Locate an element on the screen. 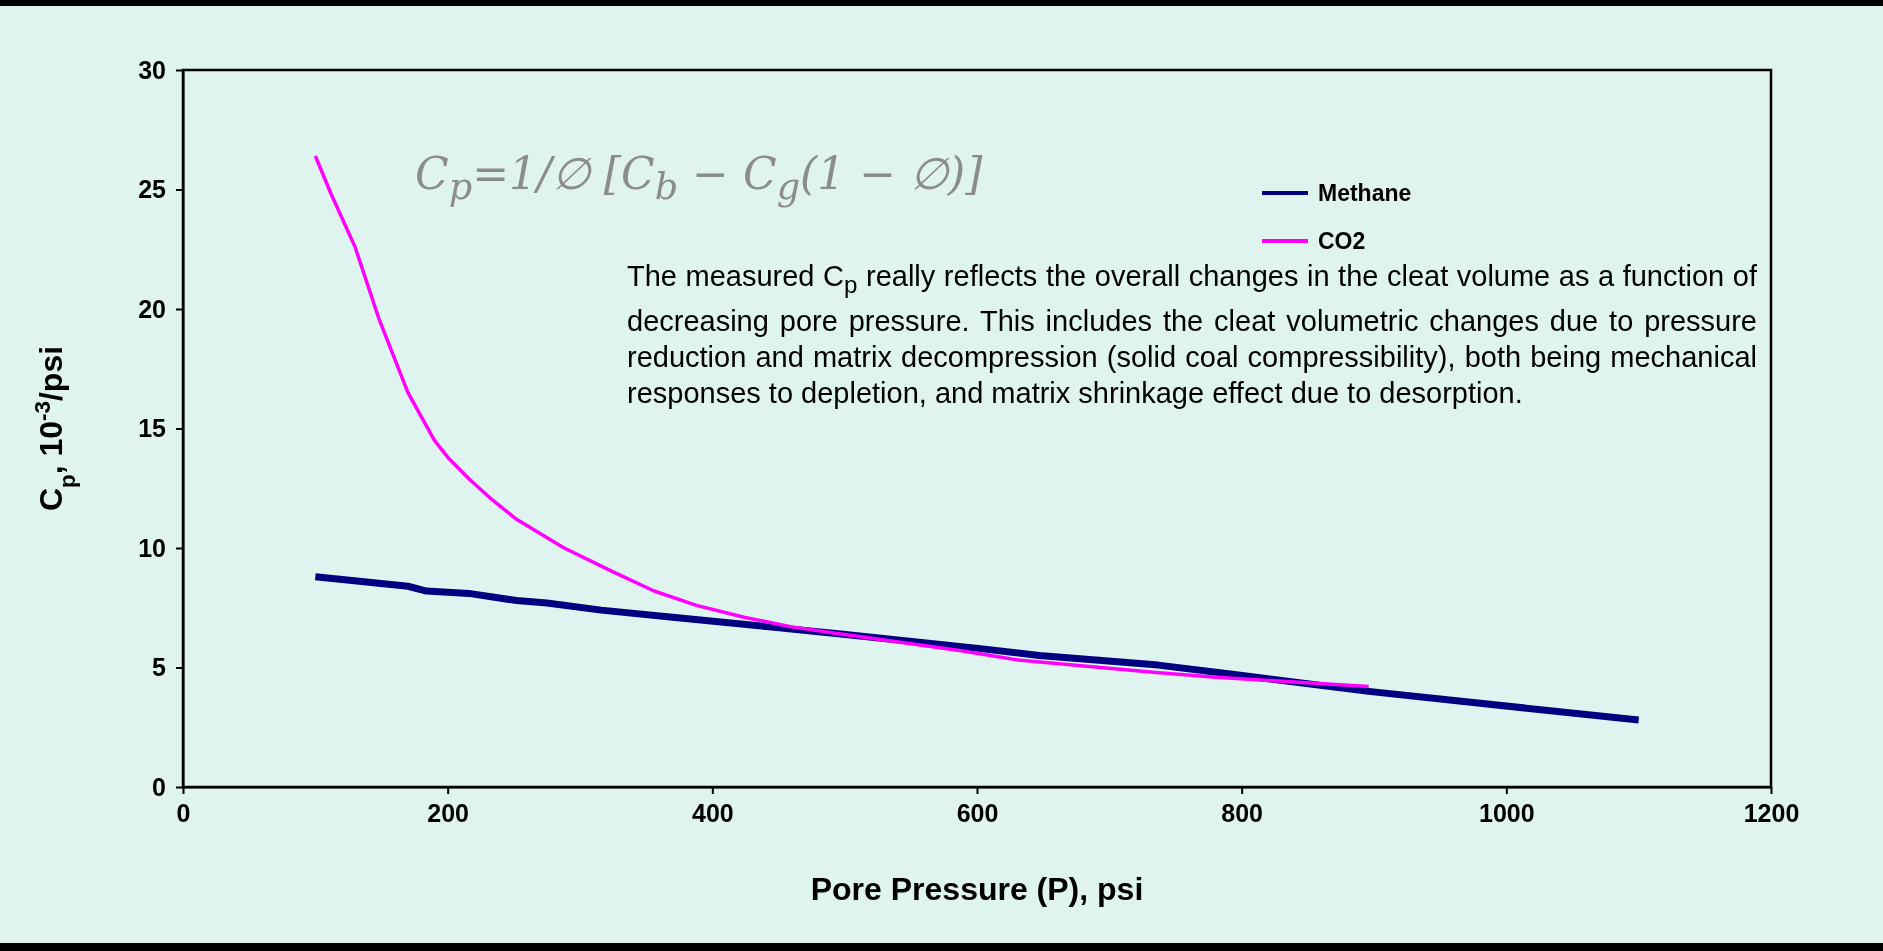 This screenshot has width=1883, height=951. annotation: C$_{p}$=1/∅ [C$_{b}$ − C$_{g}$(1 − ∅)] is located at coordinates (699, 178).